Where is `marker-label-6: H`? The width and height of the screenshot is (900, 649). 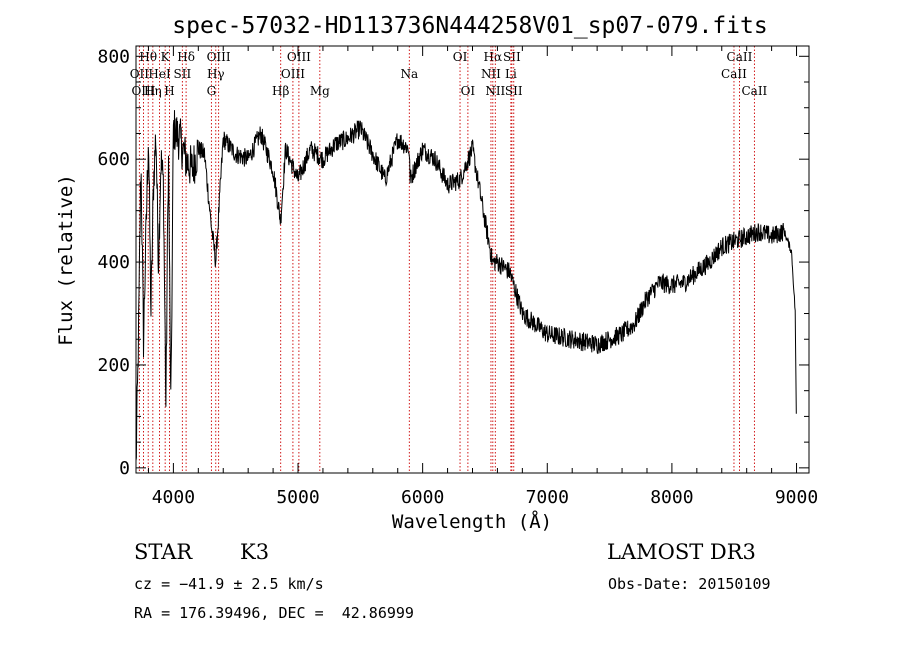 marker-label-6: H is located at coordinates (169, 91).